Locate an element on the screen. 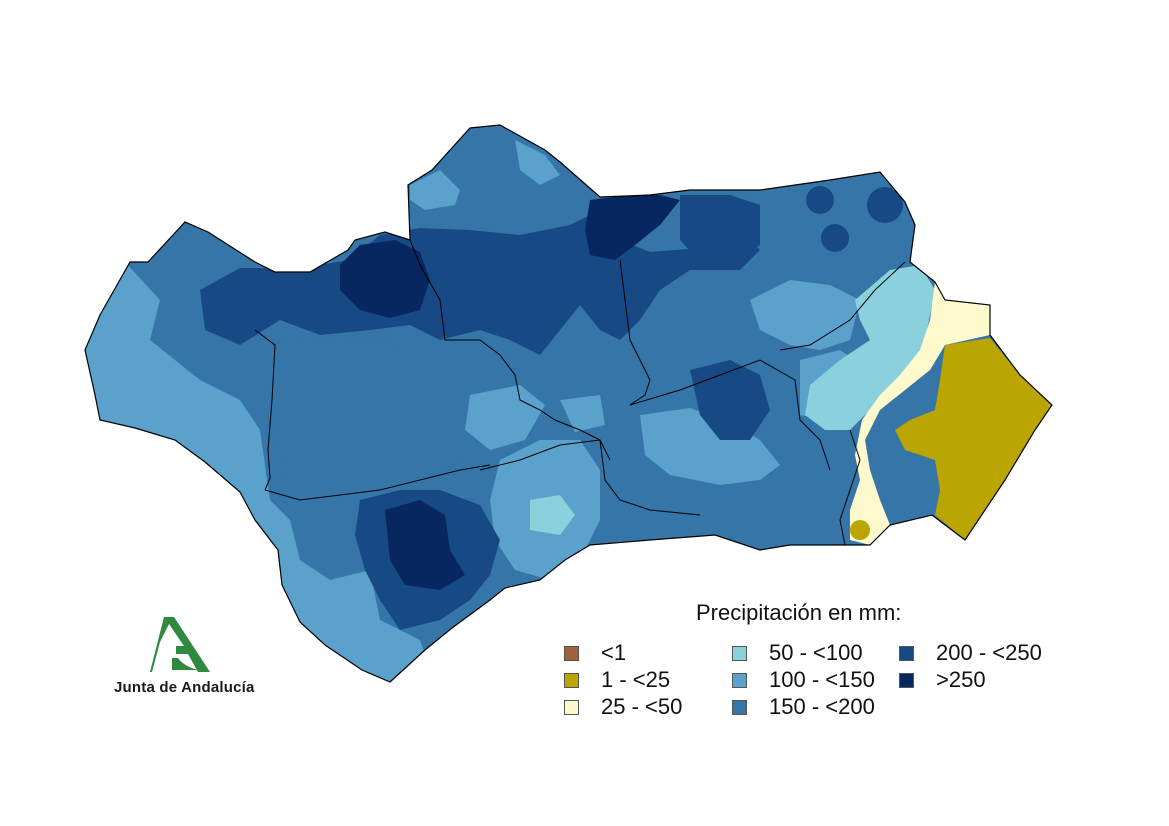  legend-label: 150 - <200 is located at coordinates (822, 706).